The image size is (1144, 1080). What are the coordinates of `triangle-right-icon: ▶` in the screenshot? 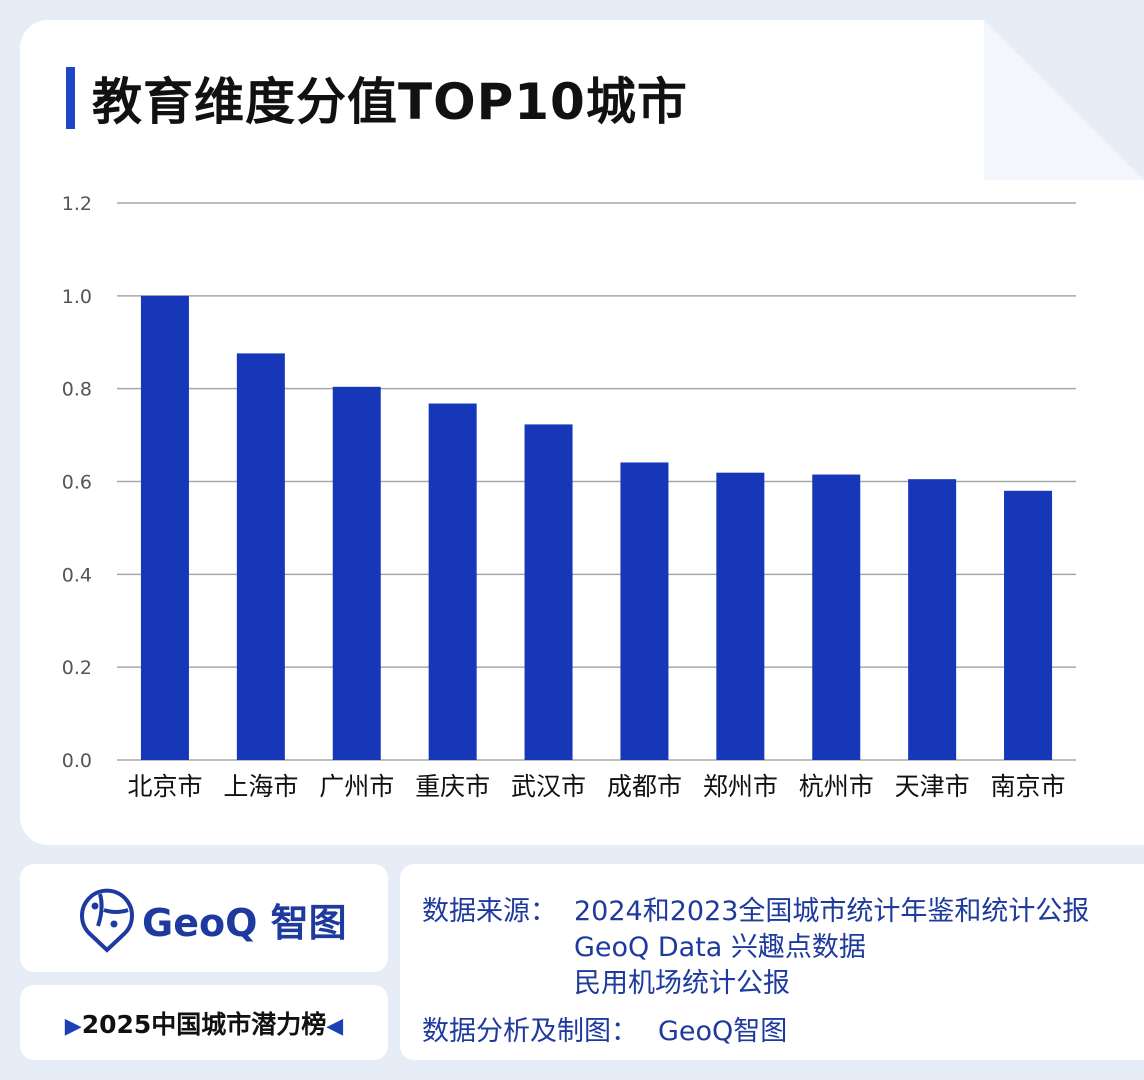 It's located at (73, 1026).